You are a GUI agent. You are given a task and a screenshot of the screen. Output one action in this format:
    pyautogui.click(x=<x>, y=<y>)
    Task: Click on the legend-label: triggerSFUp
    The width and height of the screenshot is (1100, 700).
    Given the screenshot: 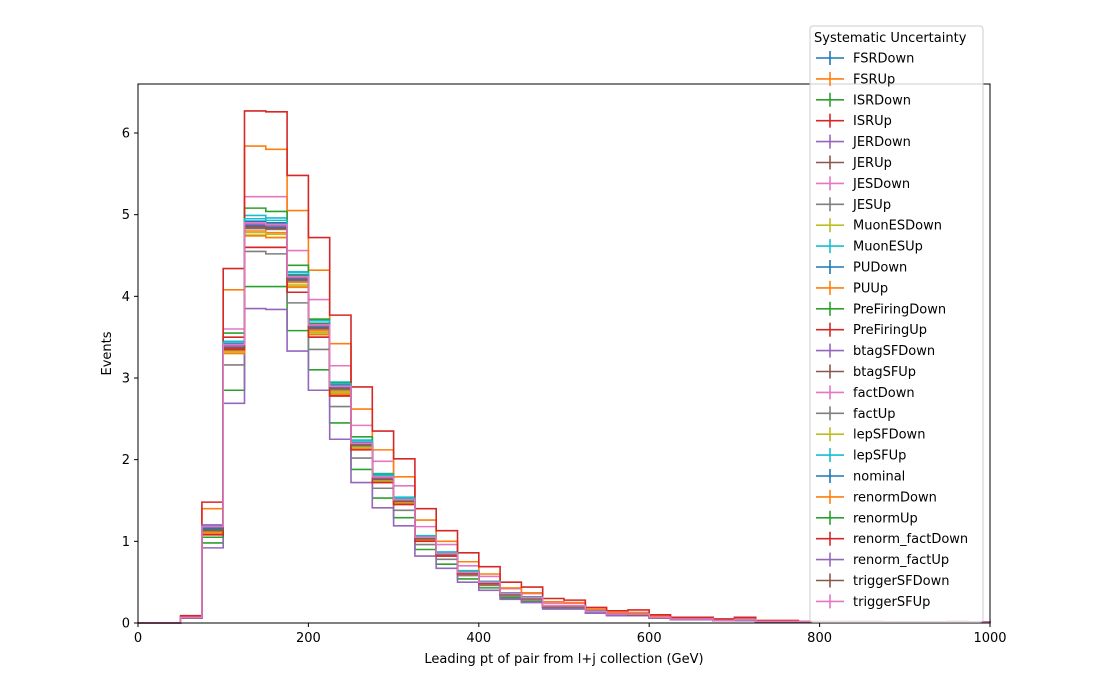 What is the action you would take?
    pyautogui.click(x=891, y=602)
    